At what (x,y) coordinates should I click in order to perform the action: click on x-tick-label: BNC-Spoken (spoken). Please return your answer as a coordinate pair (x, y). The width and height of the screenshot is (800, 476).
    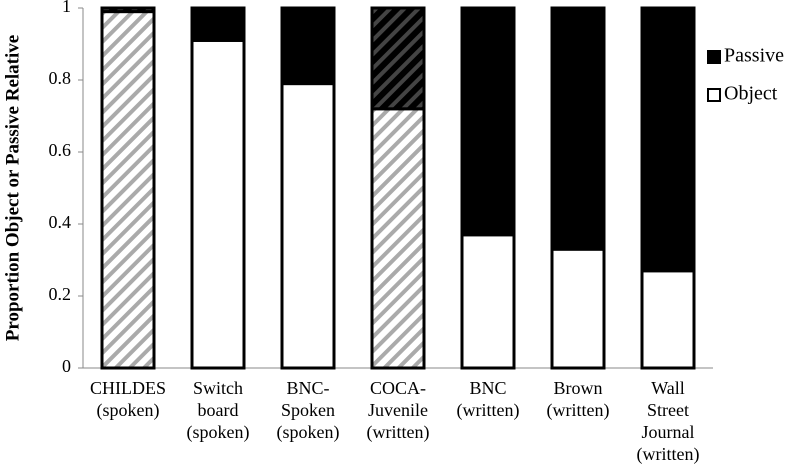
    Looking at the image, I should click on (308, 410).